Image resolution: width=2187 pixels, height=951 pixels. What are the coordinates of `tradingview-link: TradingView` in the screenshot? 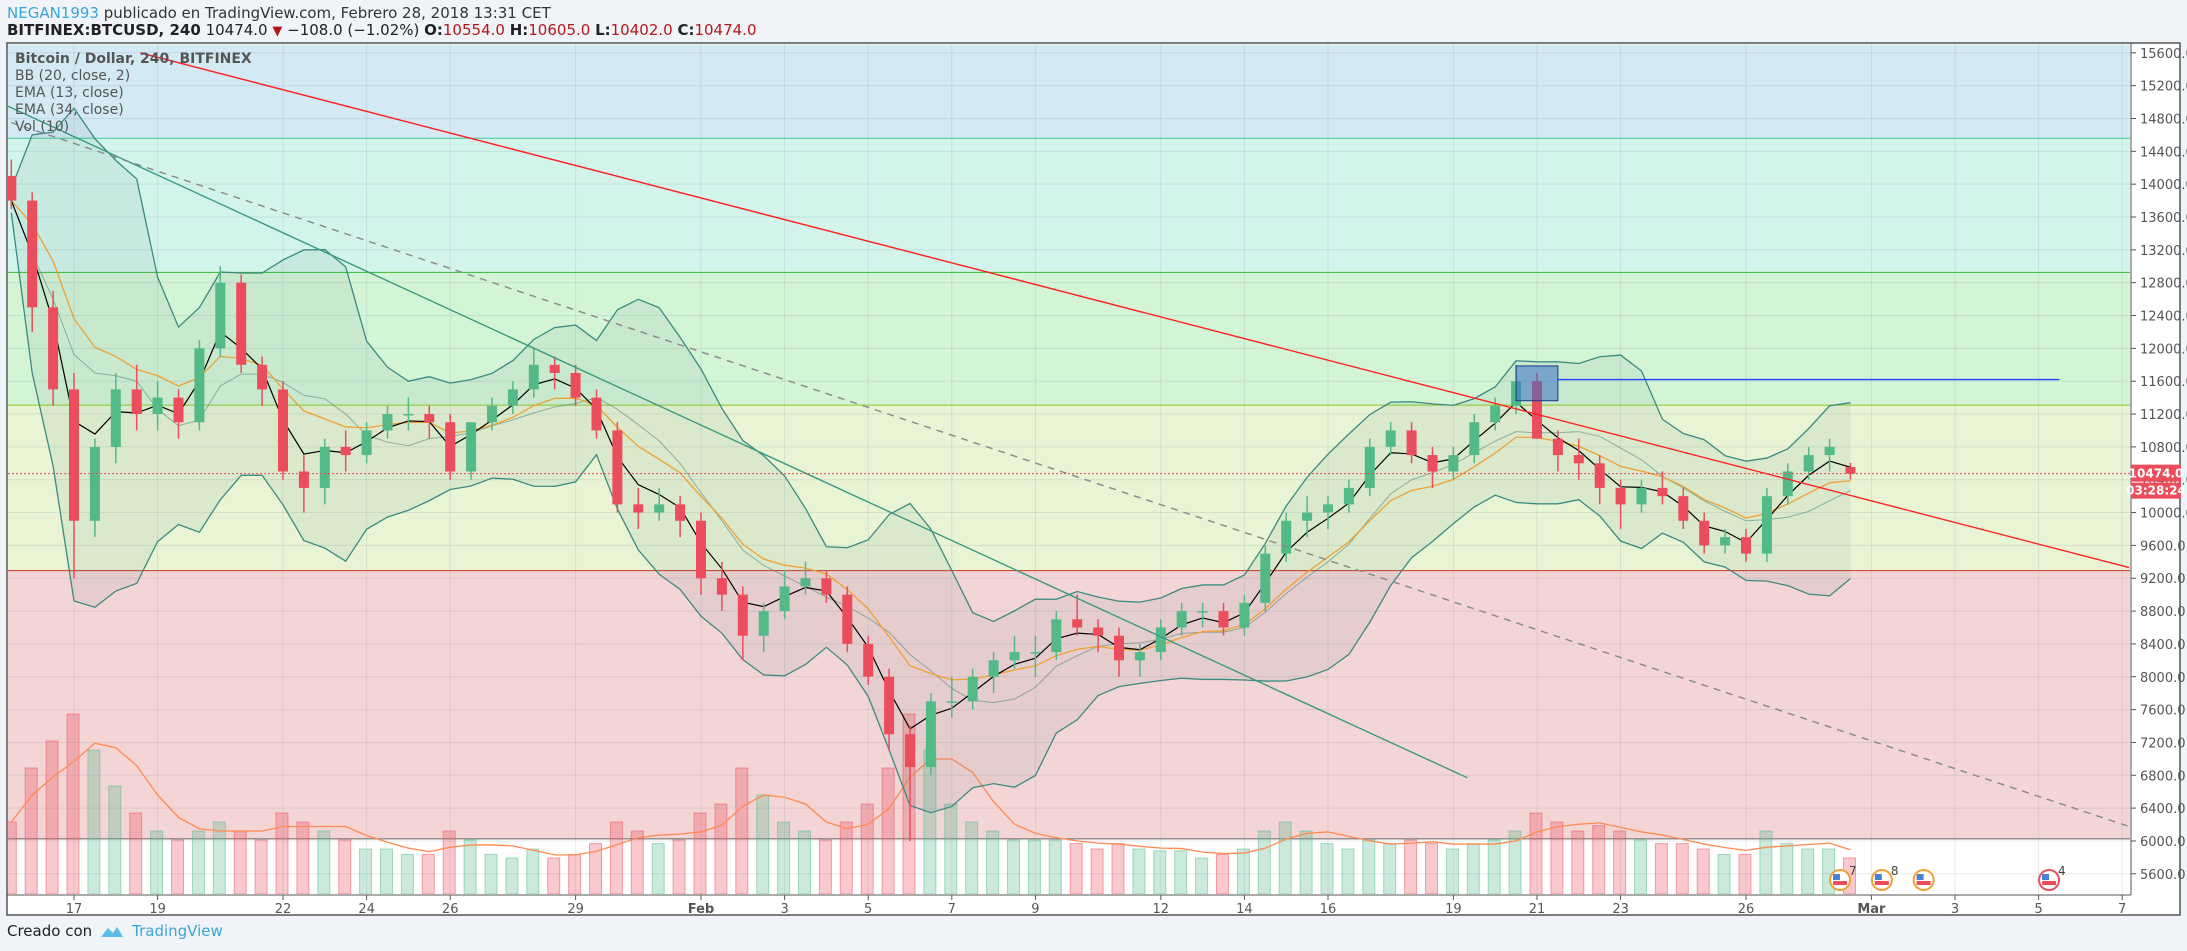 It's located at (177, 931).